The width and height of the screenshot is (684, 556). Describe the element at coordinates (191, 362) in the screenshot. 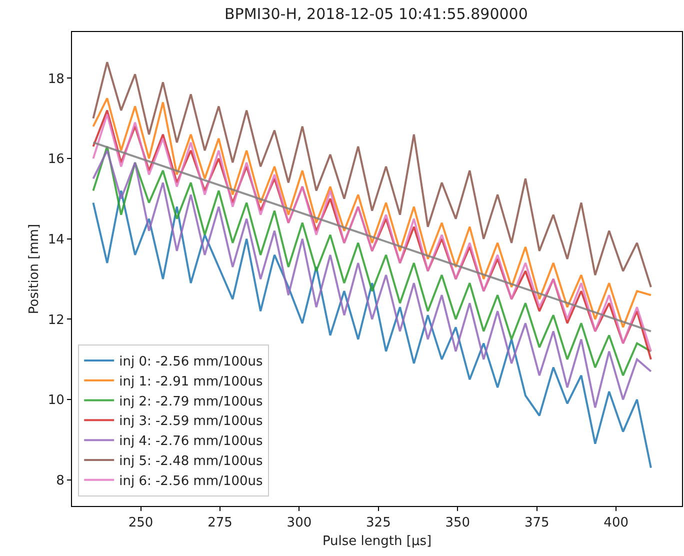

I see `legend-label: inj 0: -2.56 mm/100us` at that location.